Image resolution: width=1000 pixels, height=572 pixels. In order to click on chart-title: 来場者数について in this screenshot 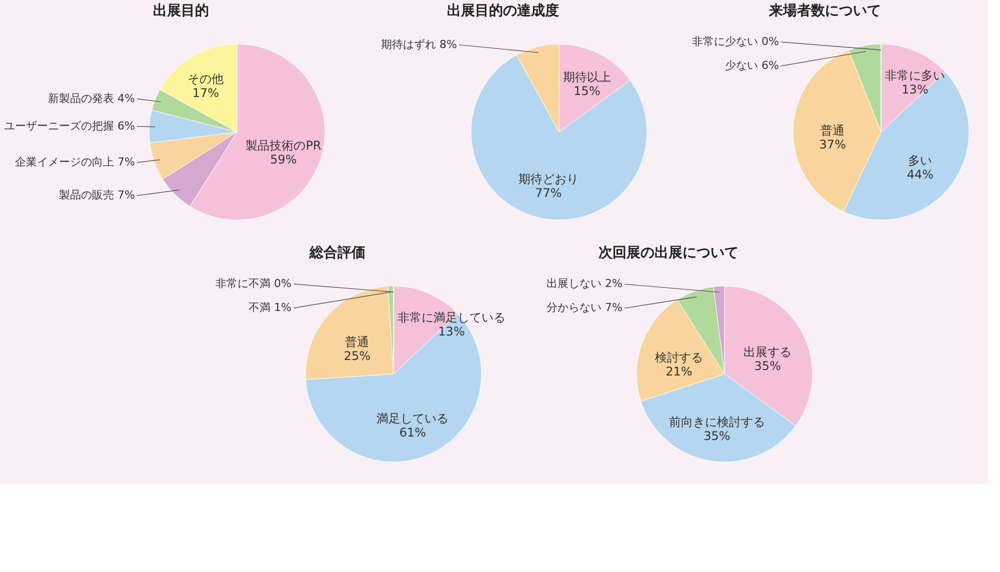, I will do `click(824, 11)`.